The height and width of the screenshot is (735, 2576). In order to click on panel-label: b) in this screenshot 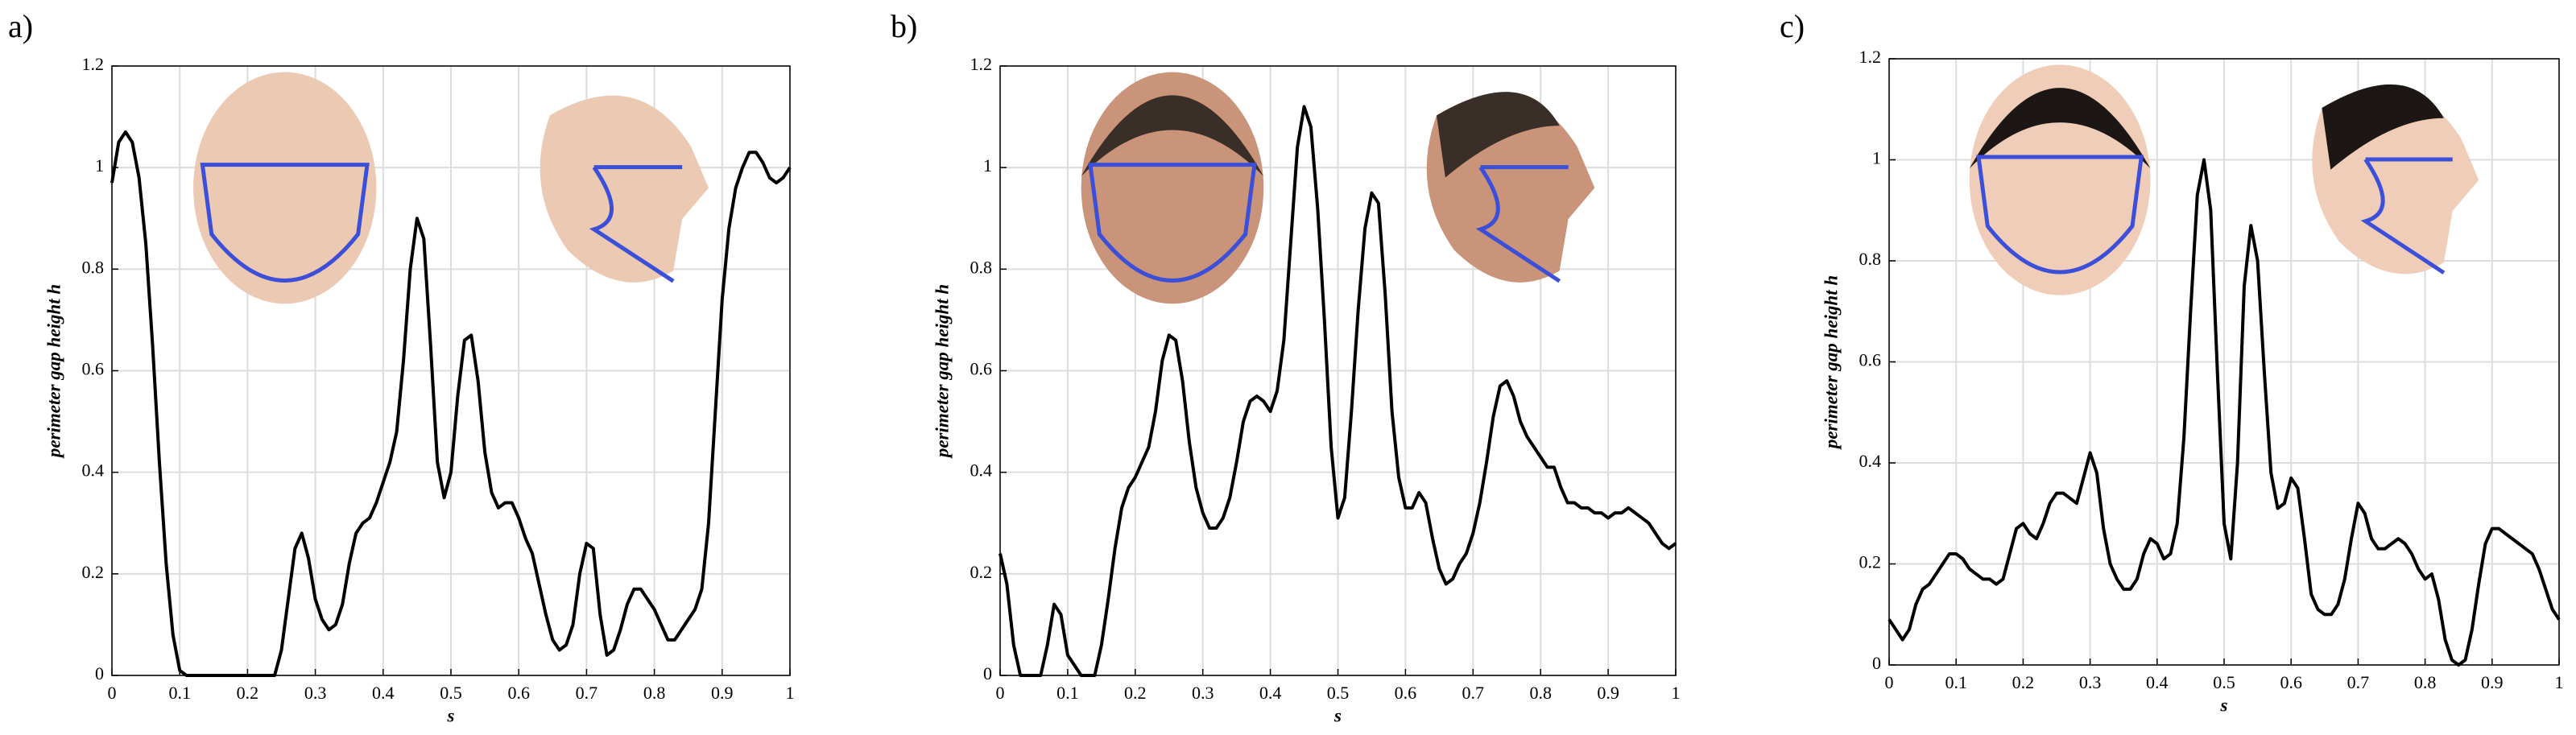, I will do `click(904, 26)`.